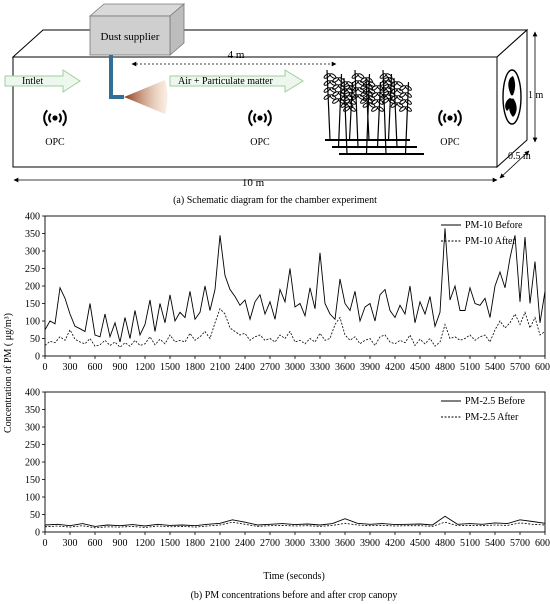 Image resolution: width=550 pixels, height=604 pixels. Describe the element at coordinates (491, 241) in the screenshot. I see `legend-label: PM-10 After` at that location.